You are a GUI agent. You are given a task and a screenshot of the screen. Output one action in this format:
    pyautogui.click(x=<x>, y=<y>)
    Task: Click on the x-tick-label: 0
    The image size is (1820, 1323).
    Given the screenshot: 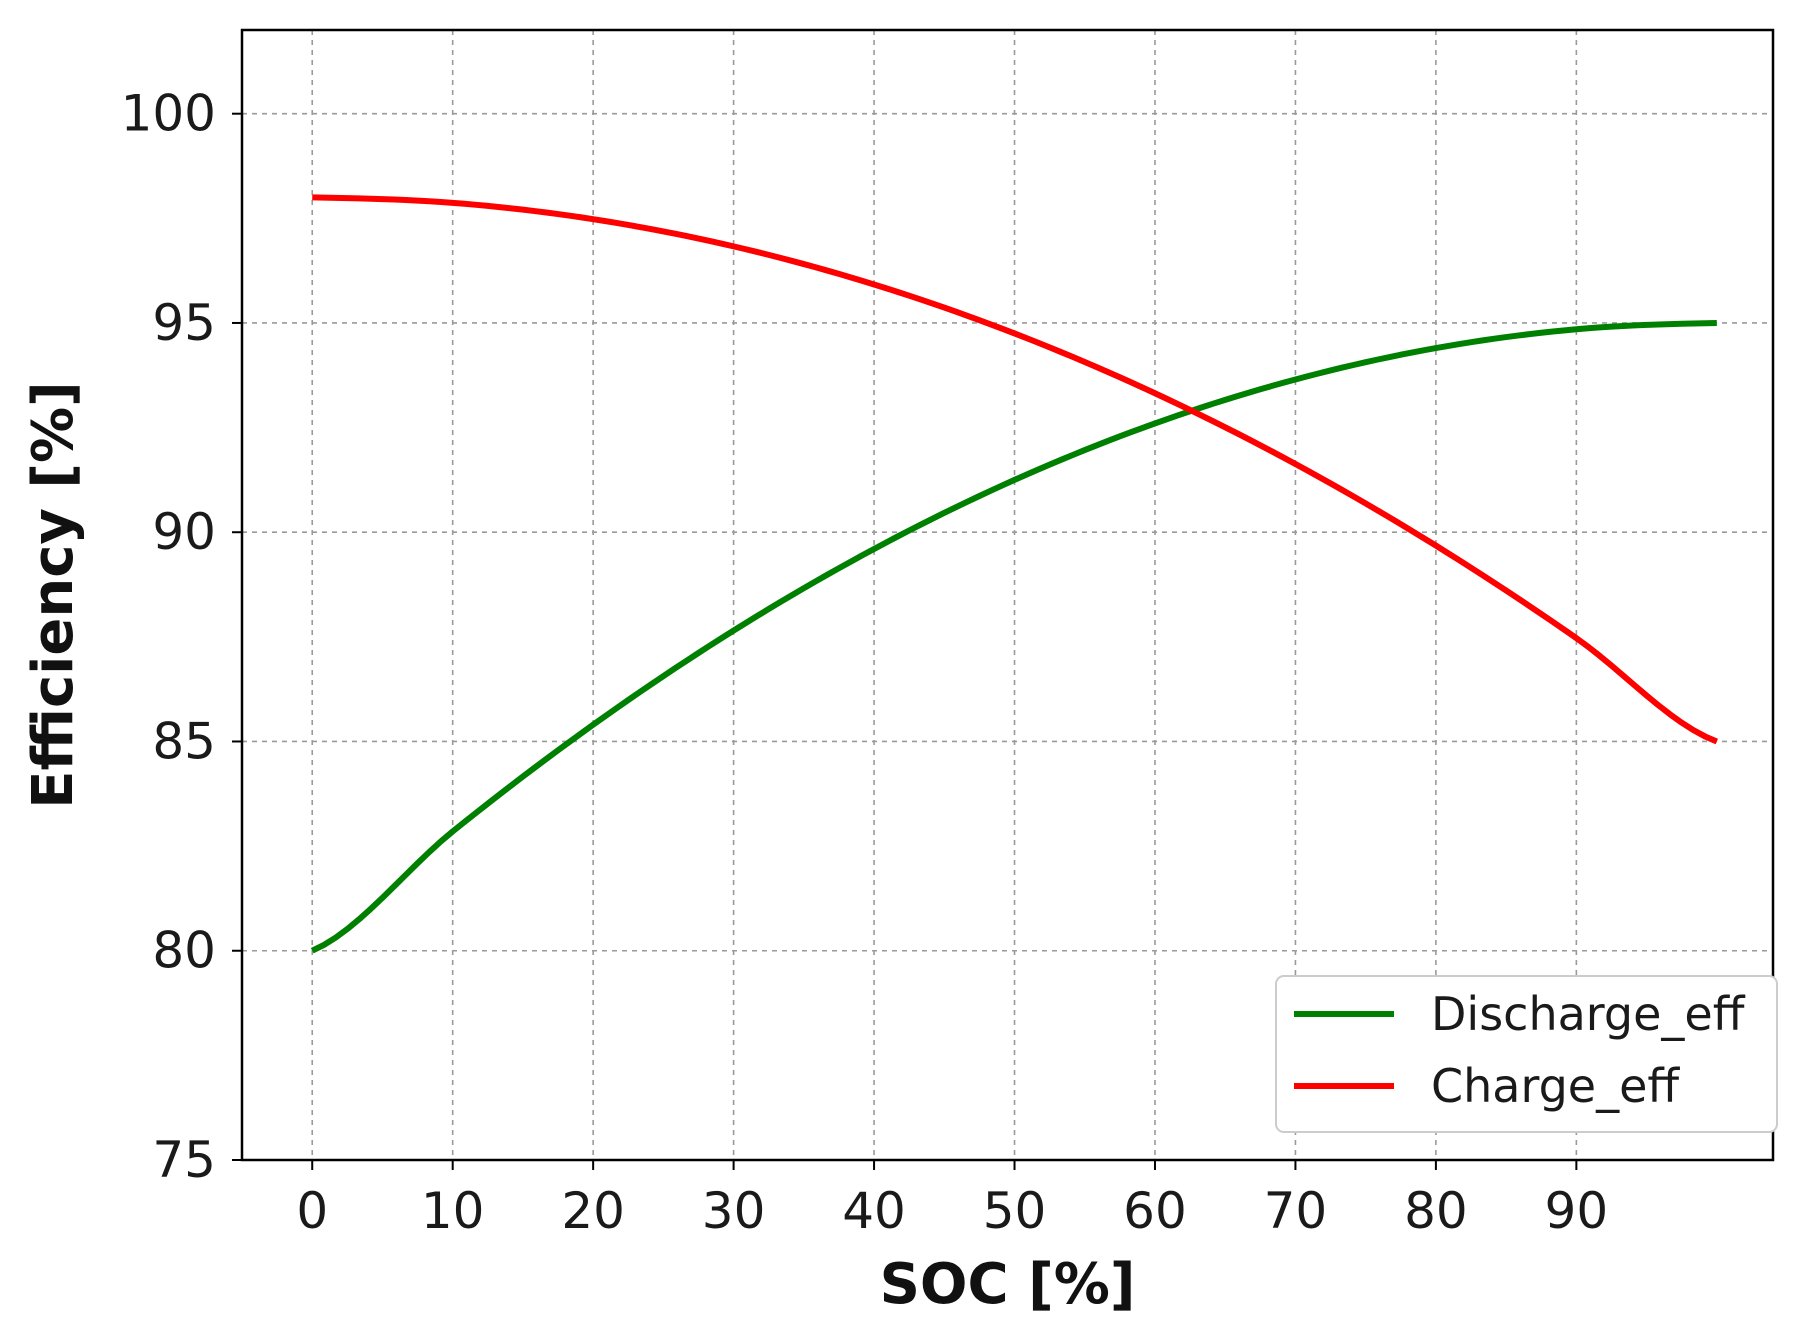 What is the action you would take?
    pyautogui.click(x=312, y=1211)
    